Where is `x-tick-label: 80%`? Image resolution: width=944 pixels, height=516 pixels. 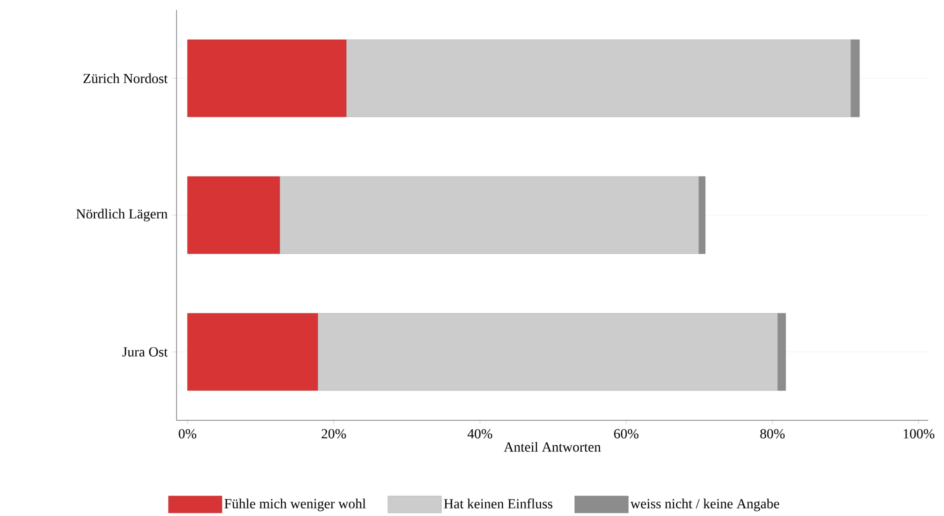 x-tick-label: 80% is located at coordinates (772, 433).